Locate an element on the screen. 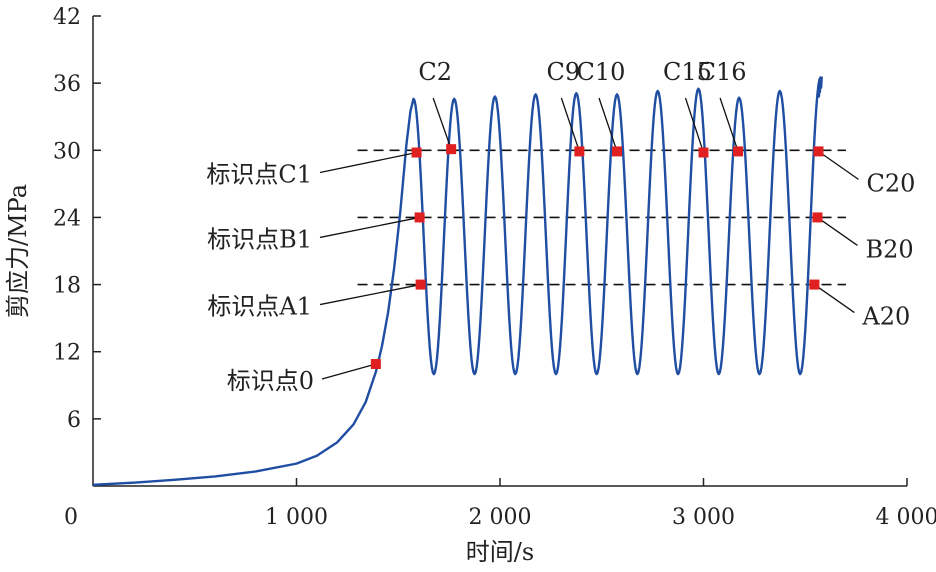  y-tick-label: 6 is located at coordinates (74, 420).